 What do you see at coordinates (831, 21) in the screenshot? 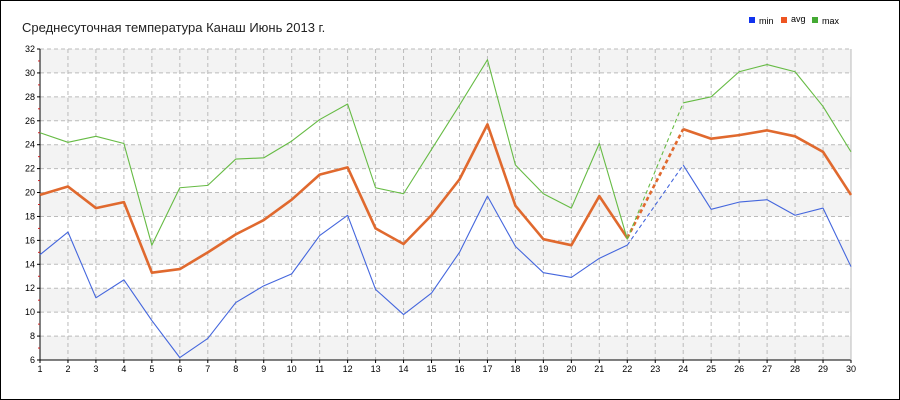
I see `legend-label-max: max` at bounding box center [831, 21].